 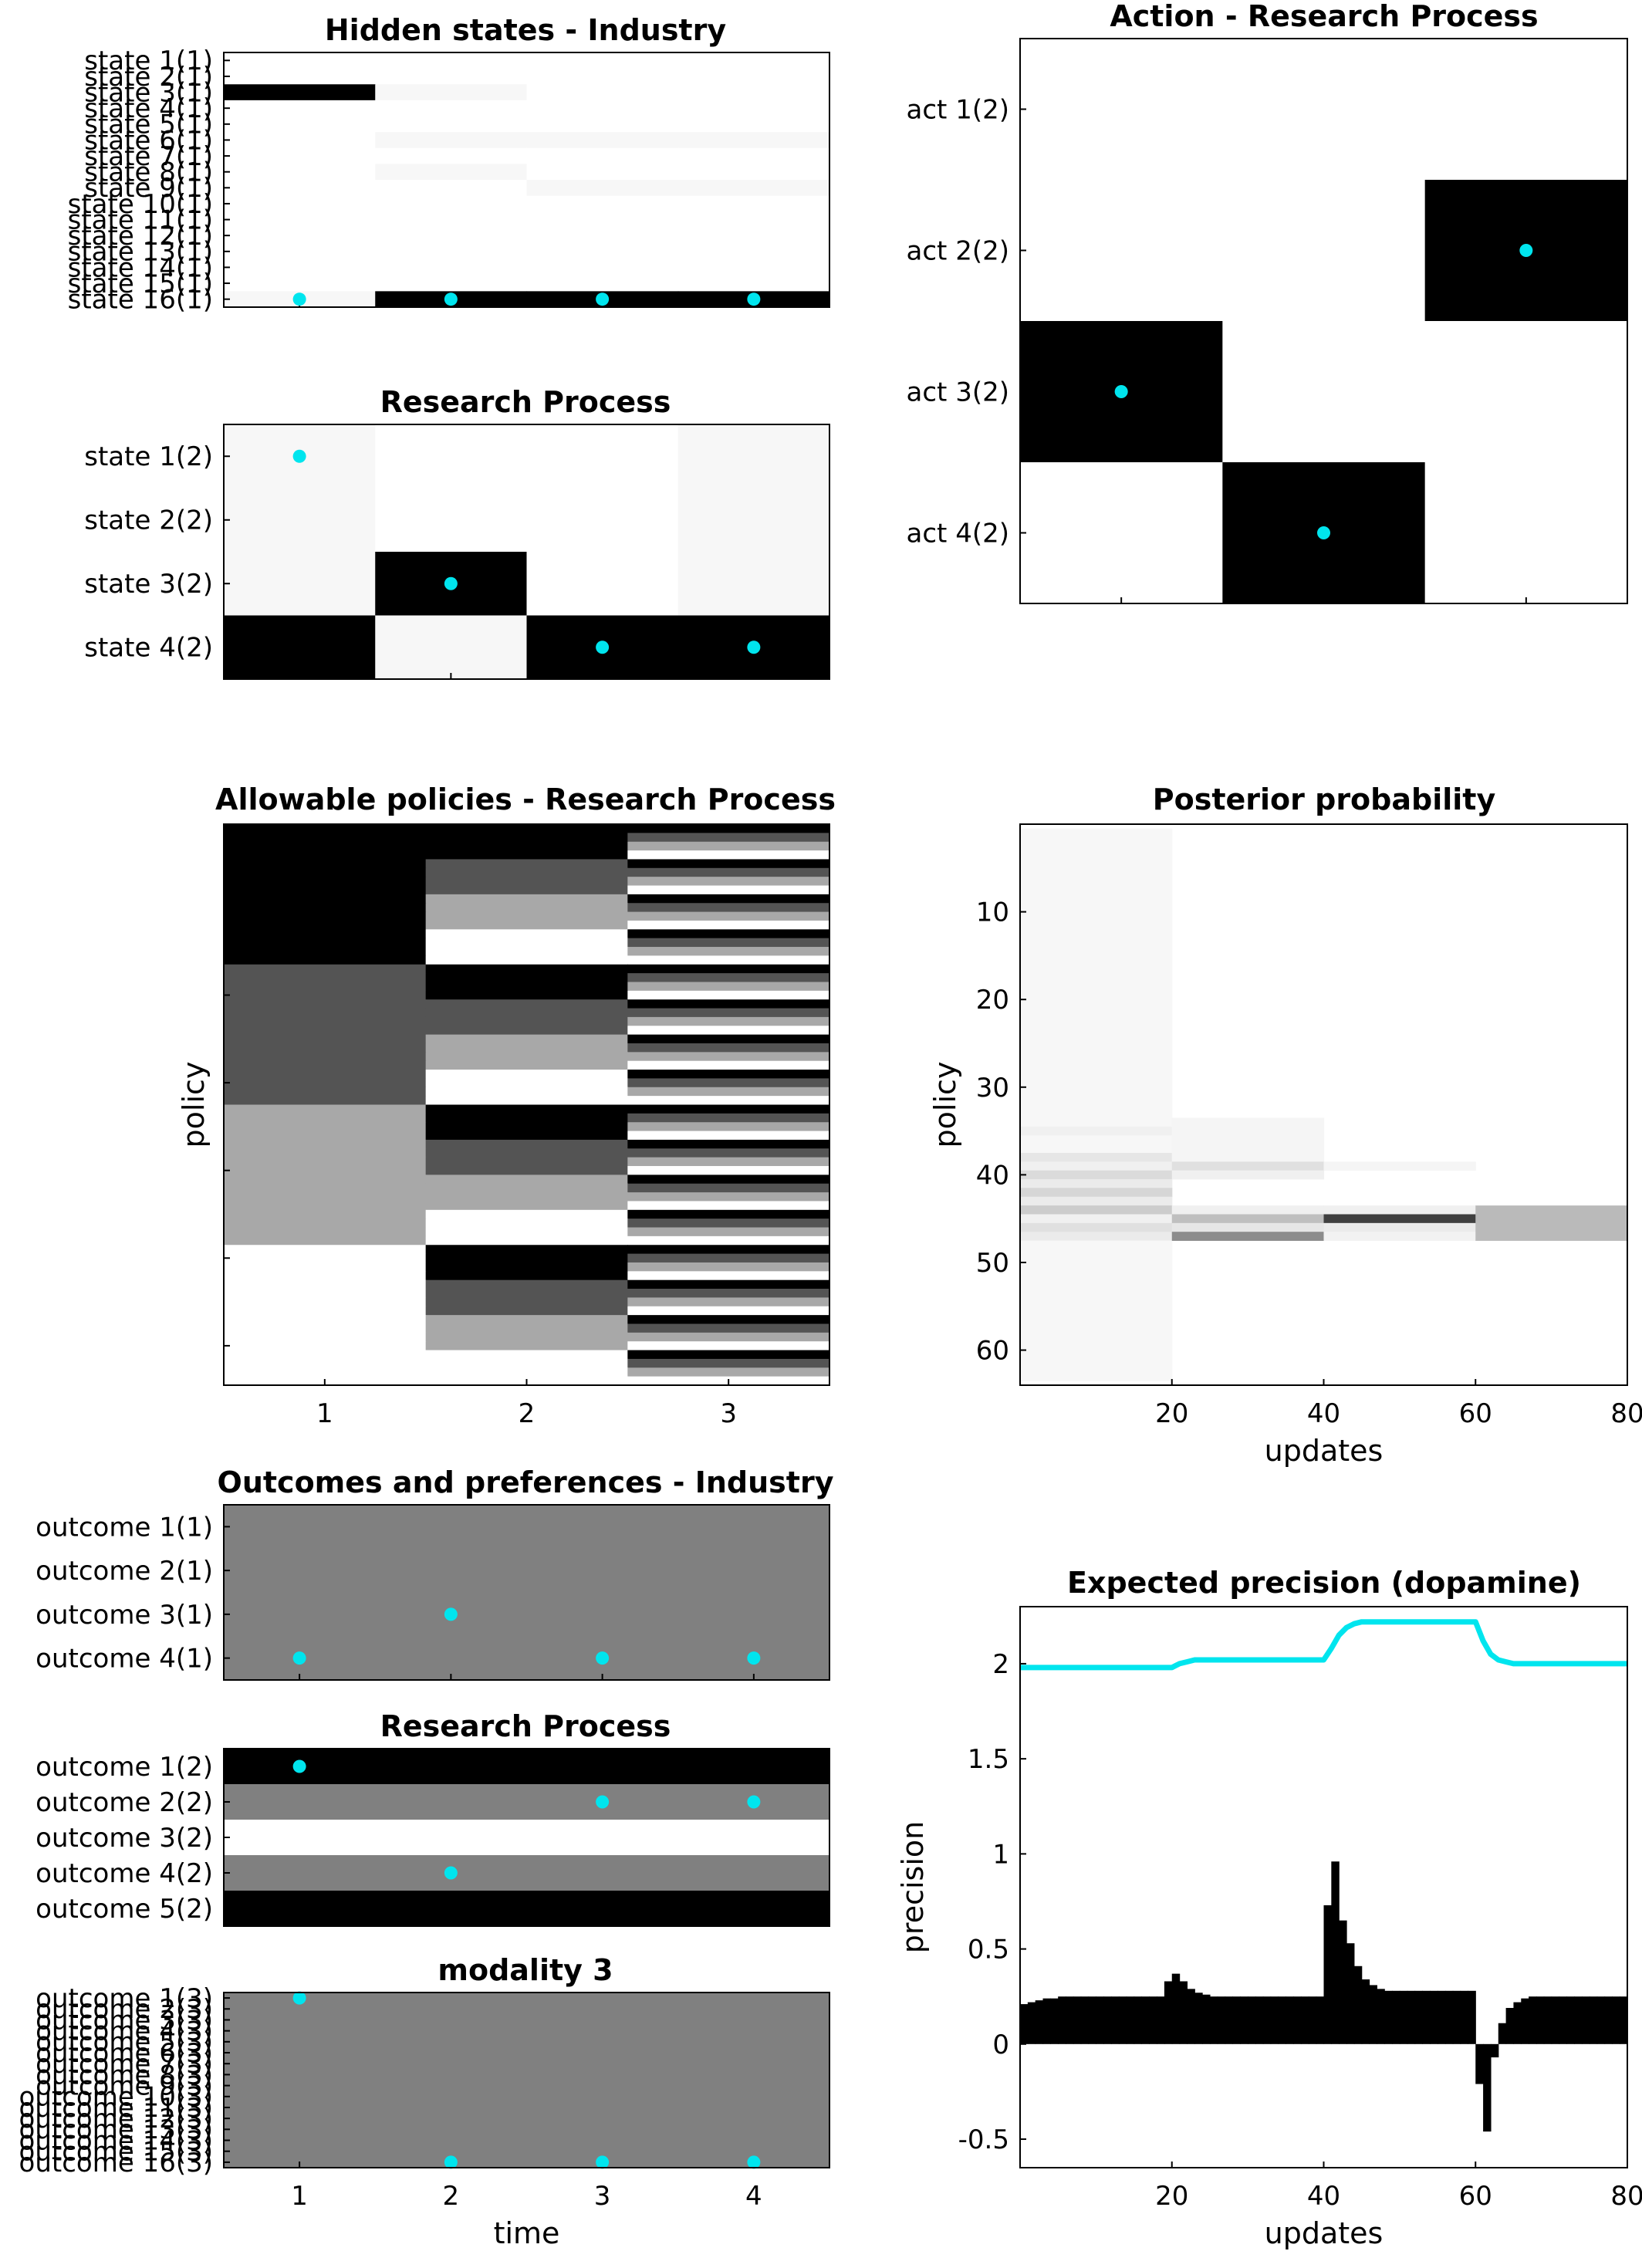 What do you see at coordinates (525, 1726) in the screenshot?
I see `title-outcomes-research: Research Process` at bounding box center [525, 1726].